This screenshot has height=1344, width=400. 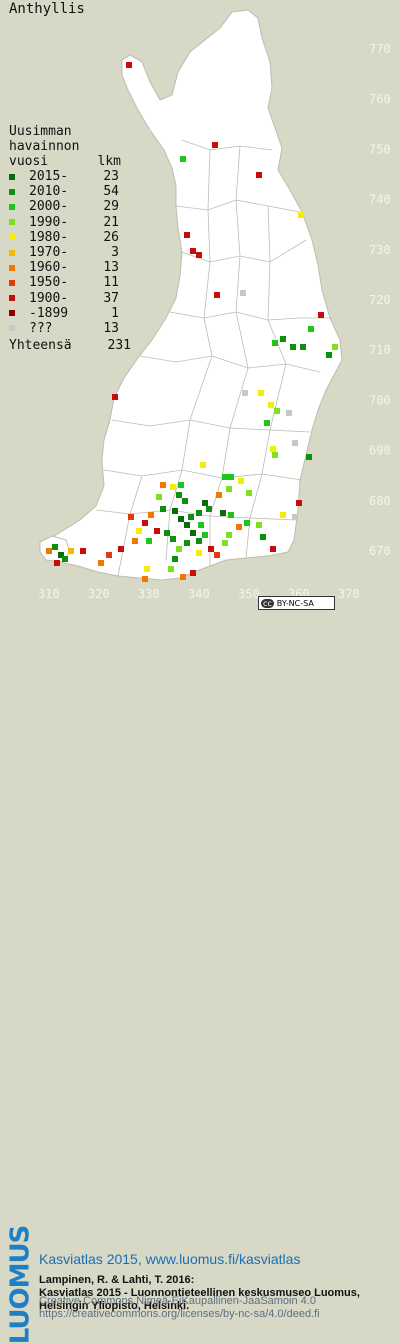 What do you see at coordinates (149, 594) in the screenshot?
I see `x-tick-label: 330` at bounding box center [149, 594].